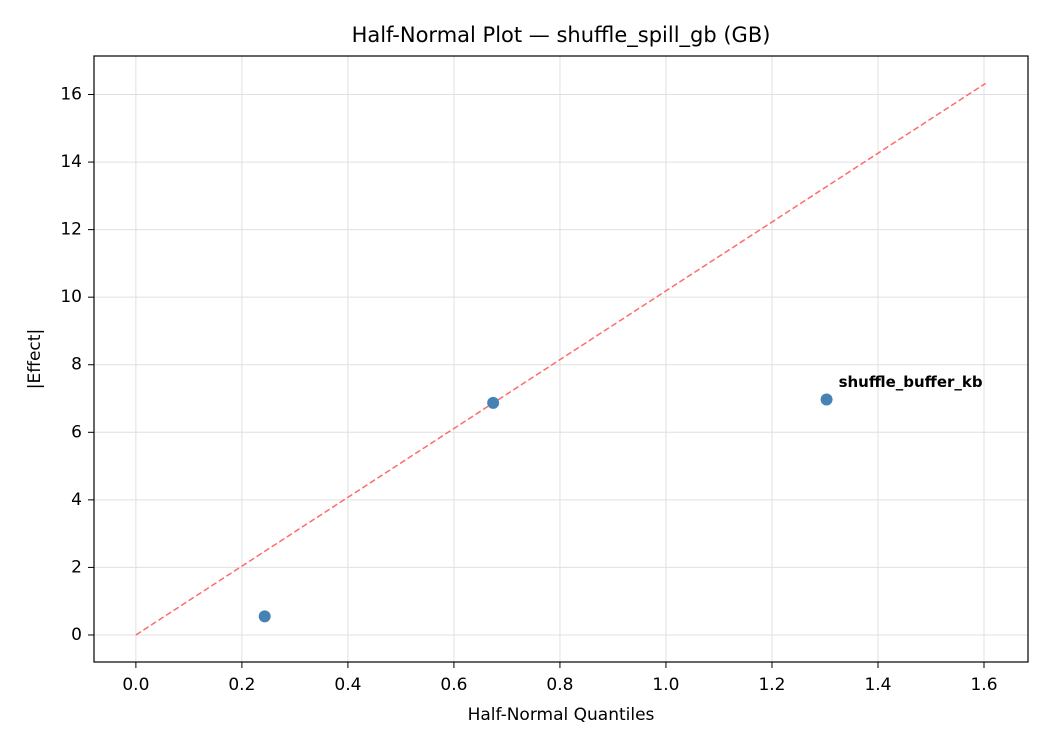 This screenshot has height=750, width=1050. Describe the element at coordinates (76, 635) in the screenshot. I see `y-tick-label: 0` at that location.